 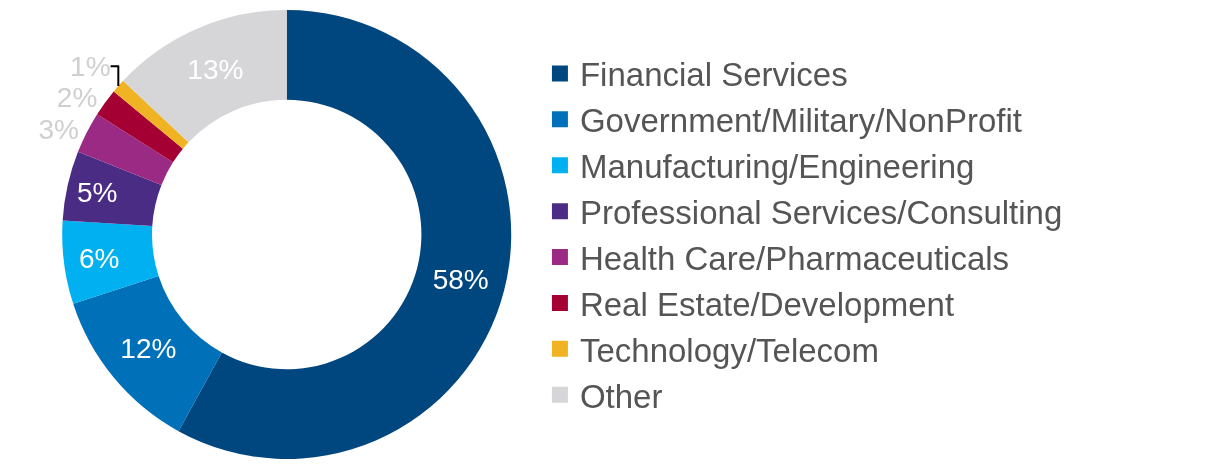 What do you see at coordinates (97, 192) in the screenshot?
I see `data-label: 5%` at bounding box center [97, 192].